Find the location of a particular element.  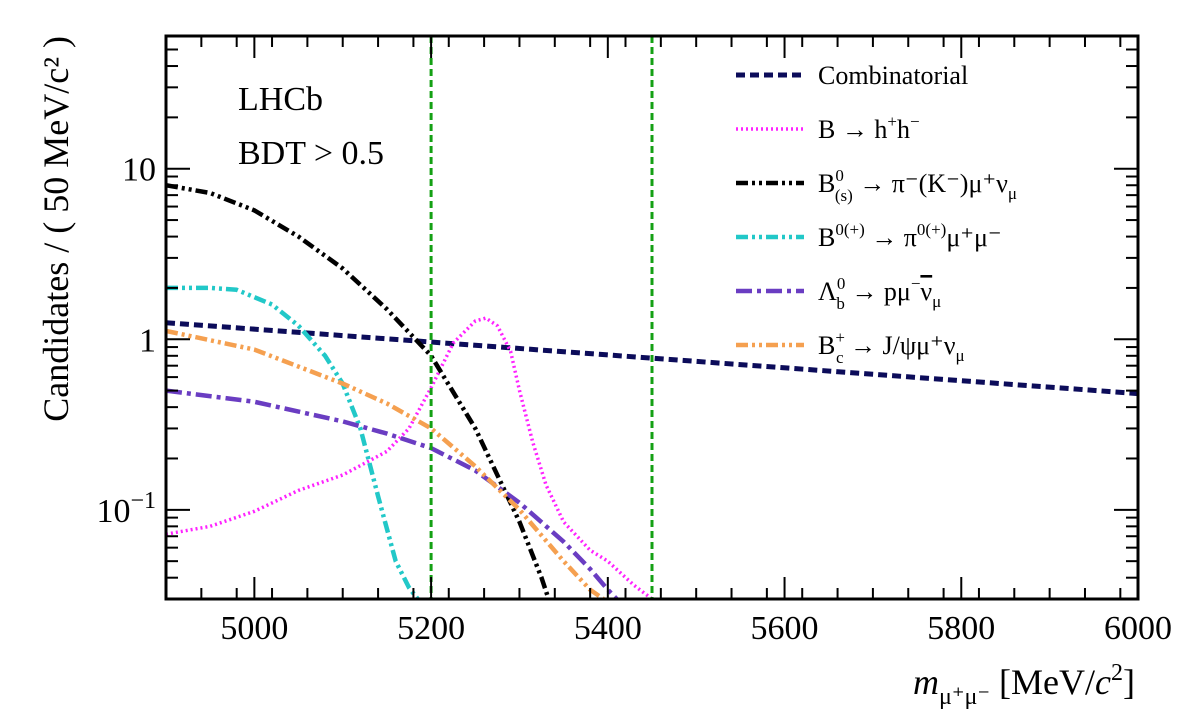

legend-label: Combinatorial is located at coordinates (893, 75).